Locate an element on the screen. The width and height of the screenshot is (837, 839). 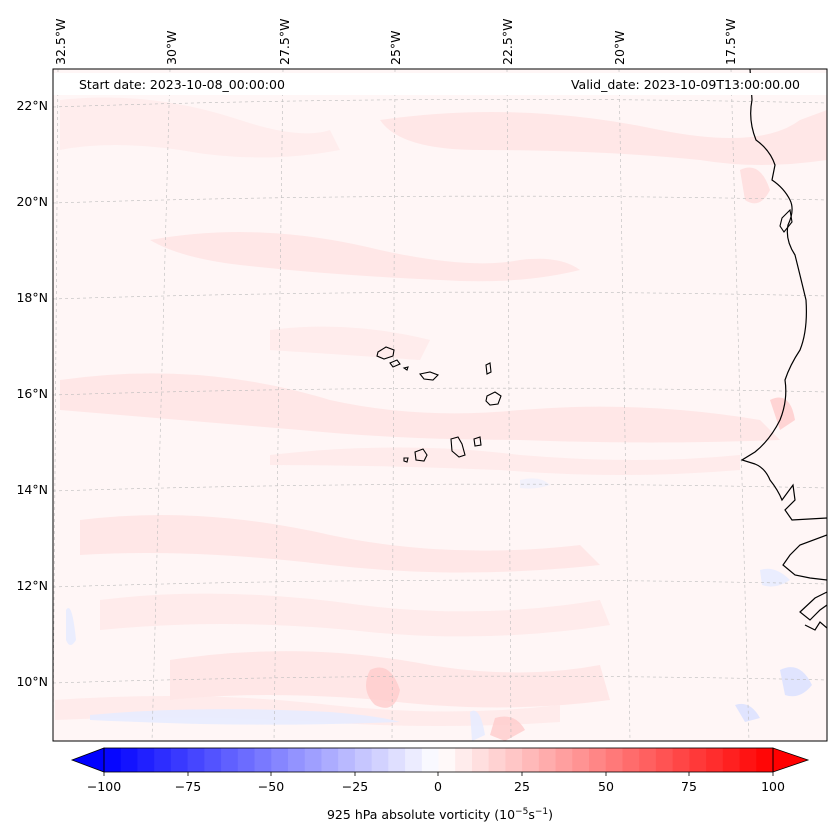
banc-darguin-coast is located at coordinates (786, 220).